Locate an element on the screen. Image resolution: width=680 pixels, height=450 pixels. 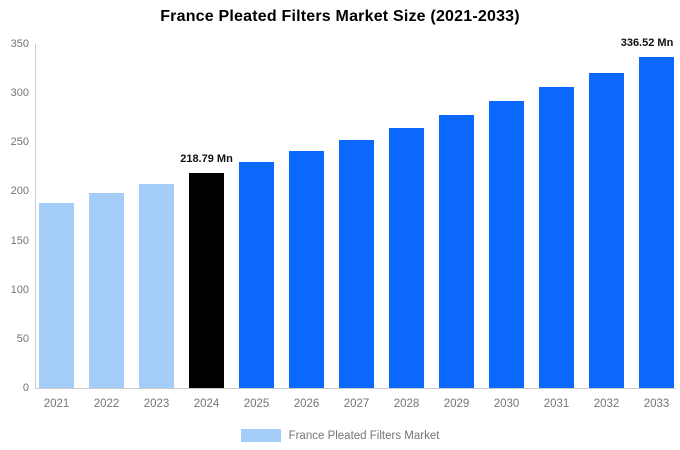
x-tick-2022: 2022 is located at coordinates (106, 404).